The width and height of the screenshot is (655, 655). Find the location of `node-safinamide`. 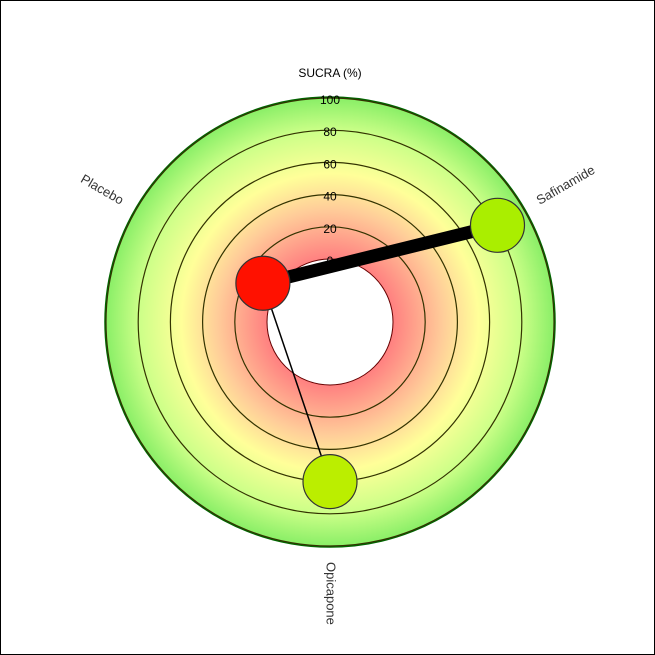

node-safinamide is located at coordinates (497, 225).